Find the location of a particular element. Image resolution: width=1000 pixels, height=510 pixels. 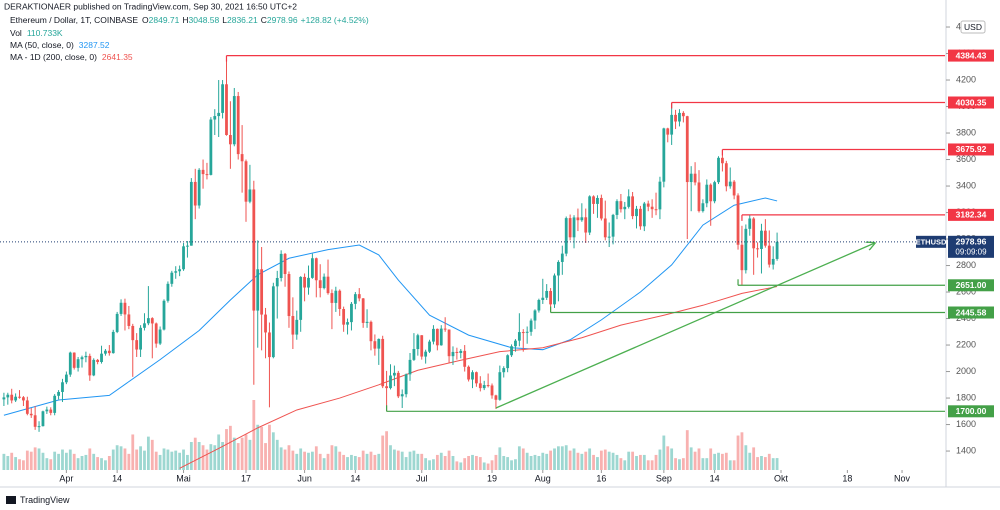

x-tick-label: 14 is located at coordinates (715, 478).